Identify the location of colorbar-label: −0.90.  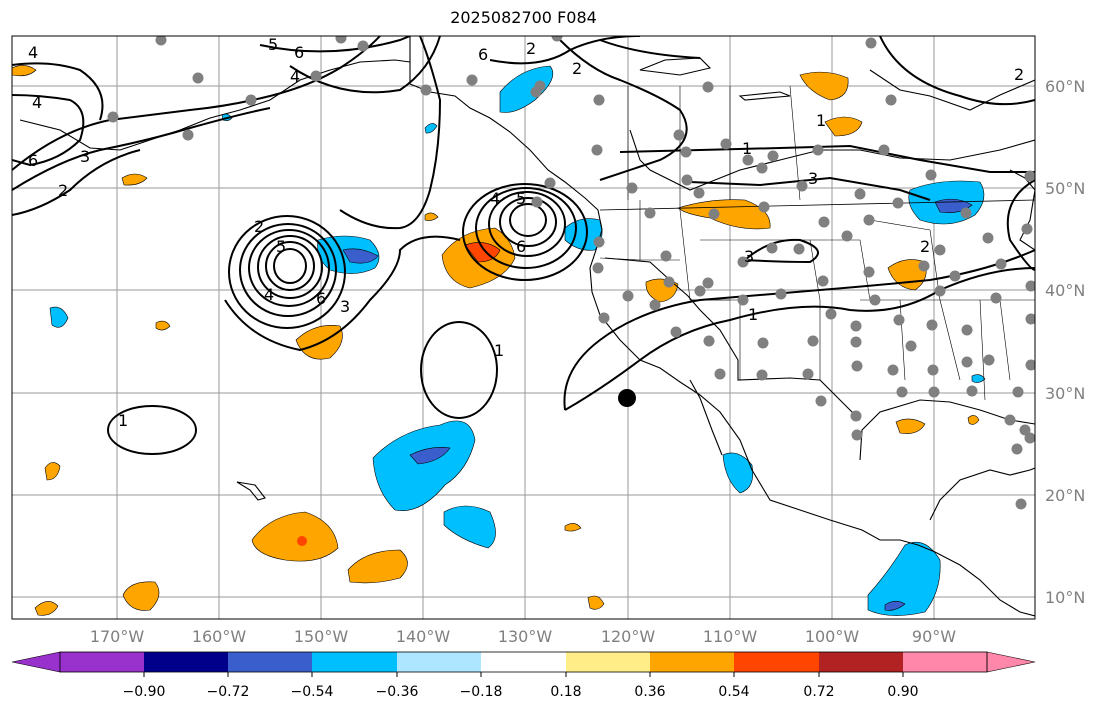
(144, 692).